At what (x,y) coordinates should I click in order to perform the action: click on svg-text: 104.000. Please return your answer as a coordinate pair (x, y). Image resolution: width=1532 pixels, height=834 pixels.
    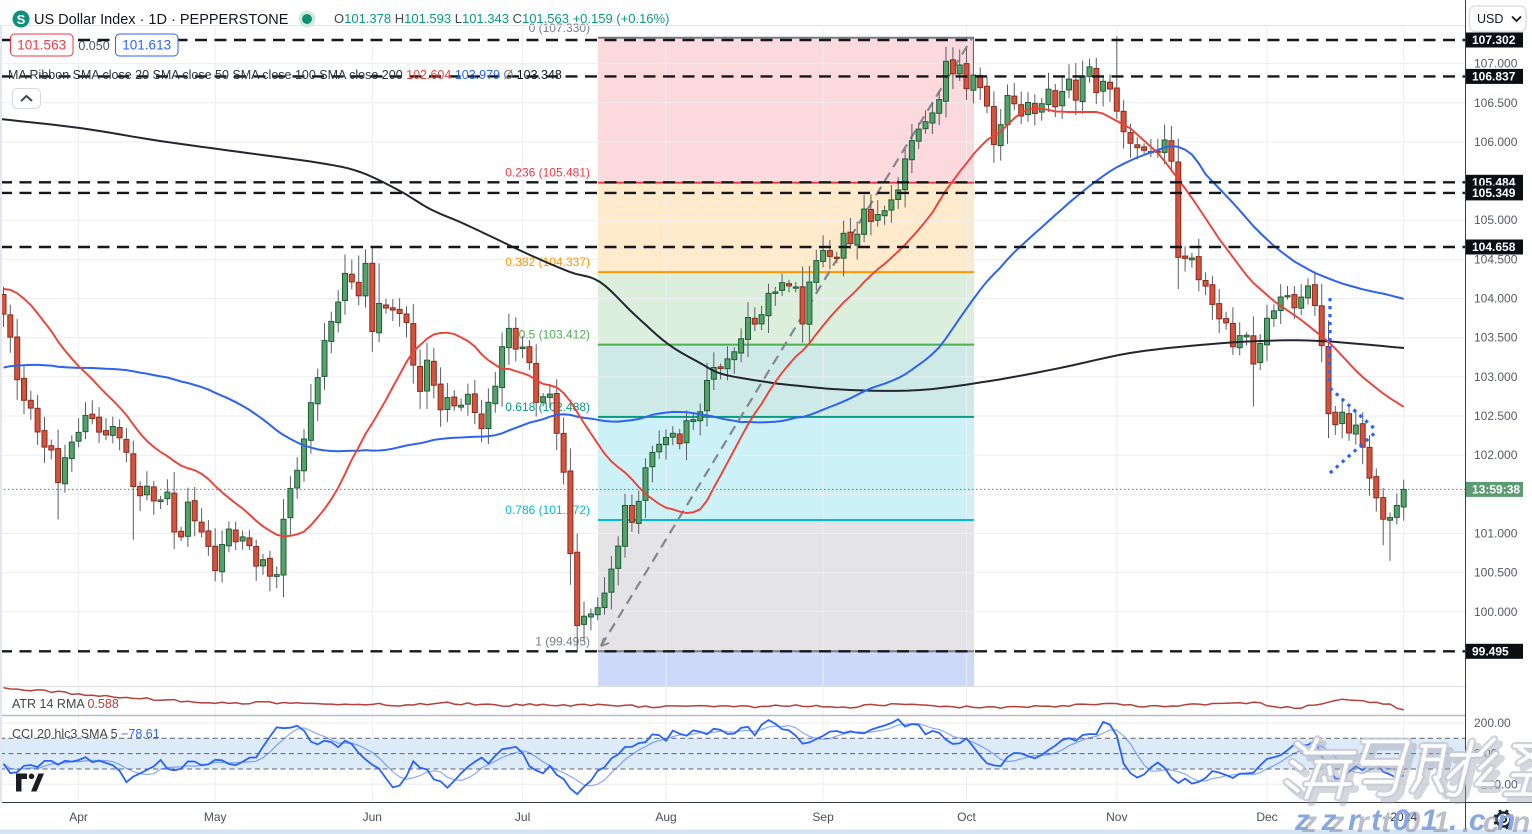
    Looking at the image, I should click on (1496, 299).